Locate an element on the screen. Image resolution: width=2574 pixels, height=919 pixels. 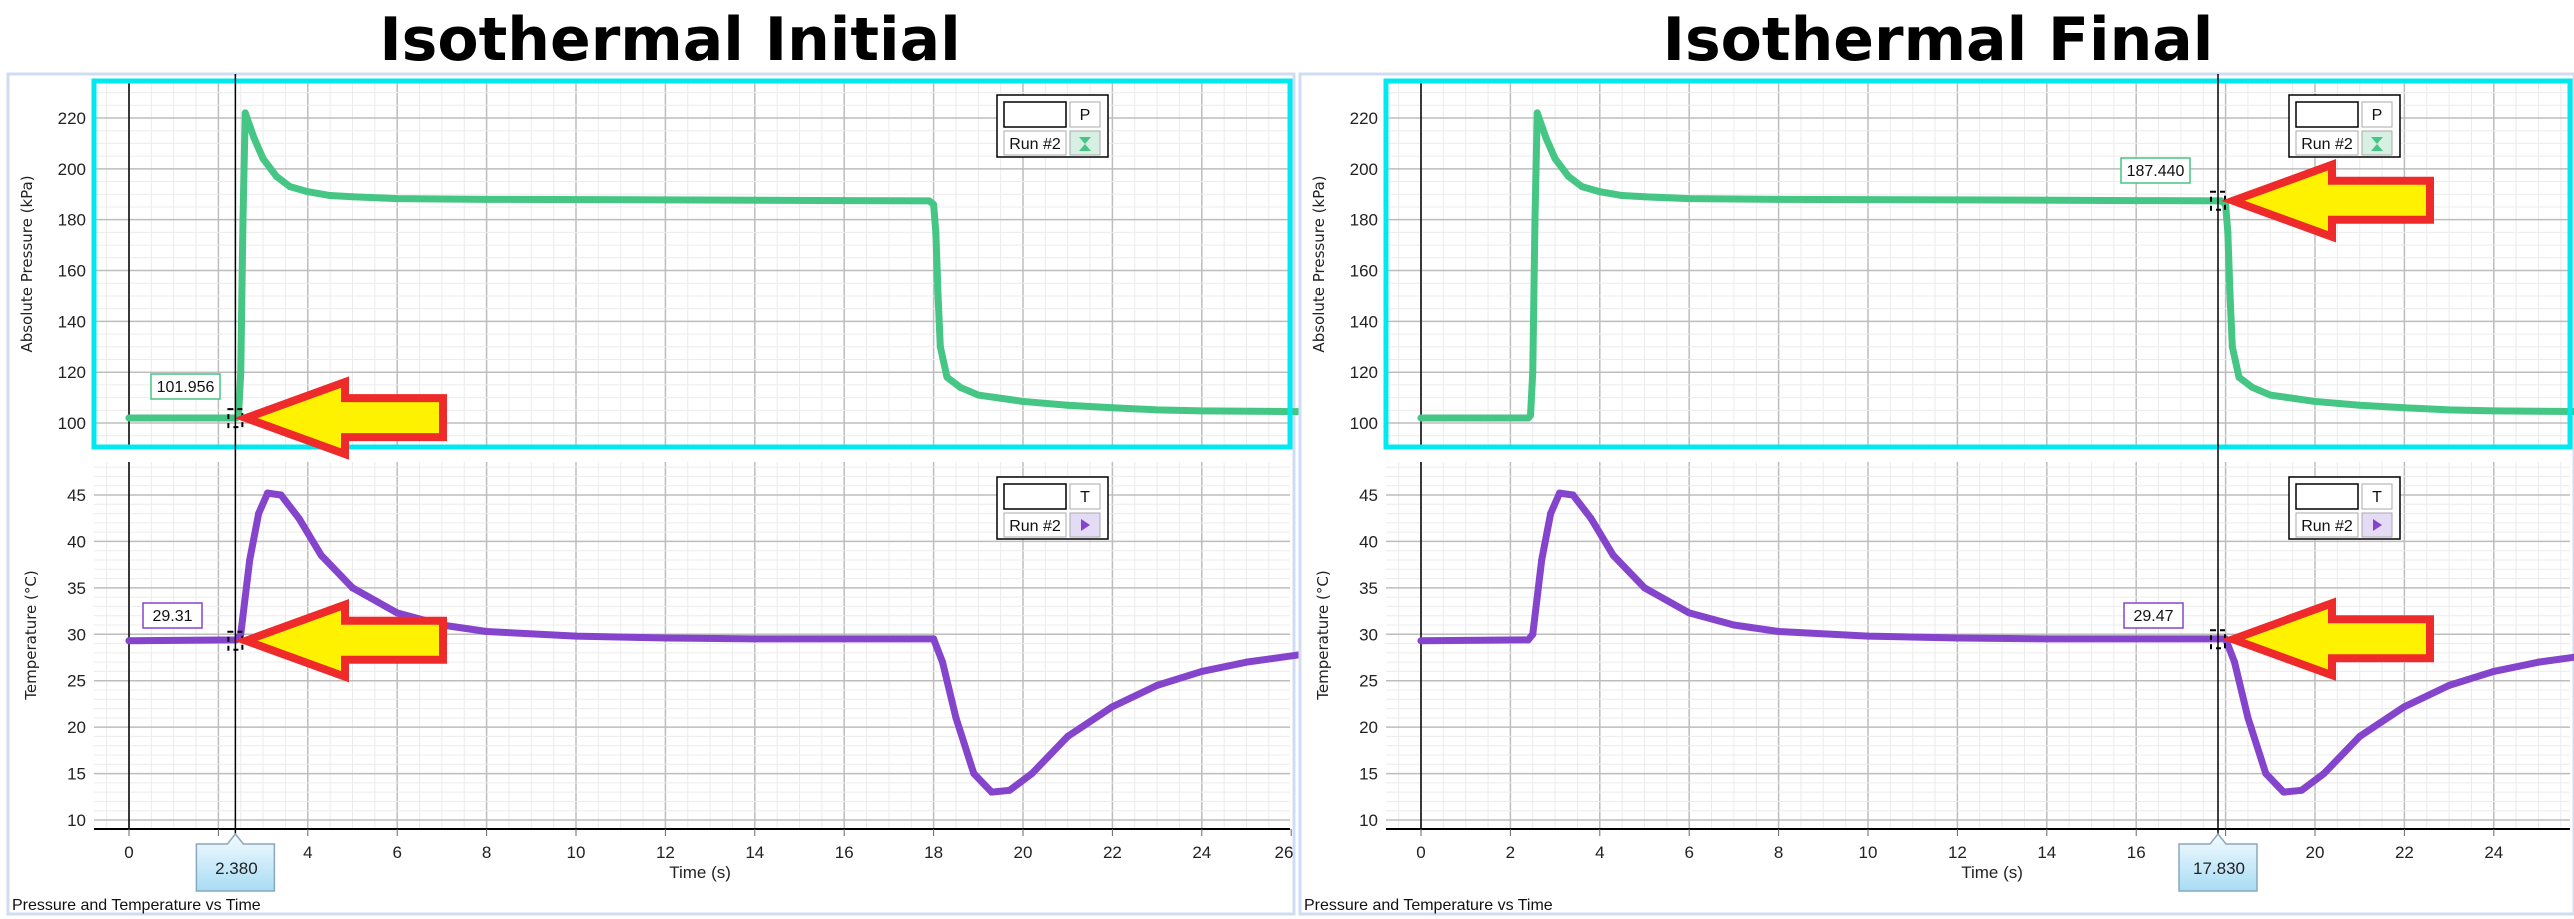
y-tick-label: 10 is located at coordinates (76, 820).